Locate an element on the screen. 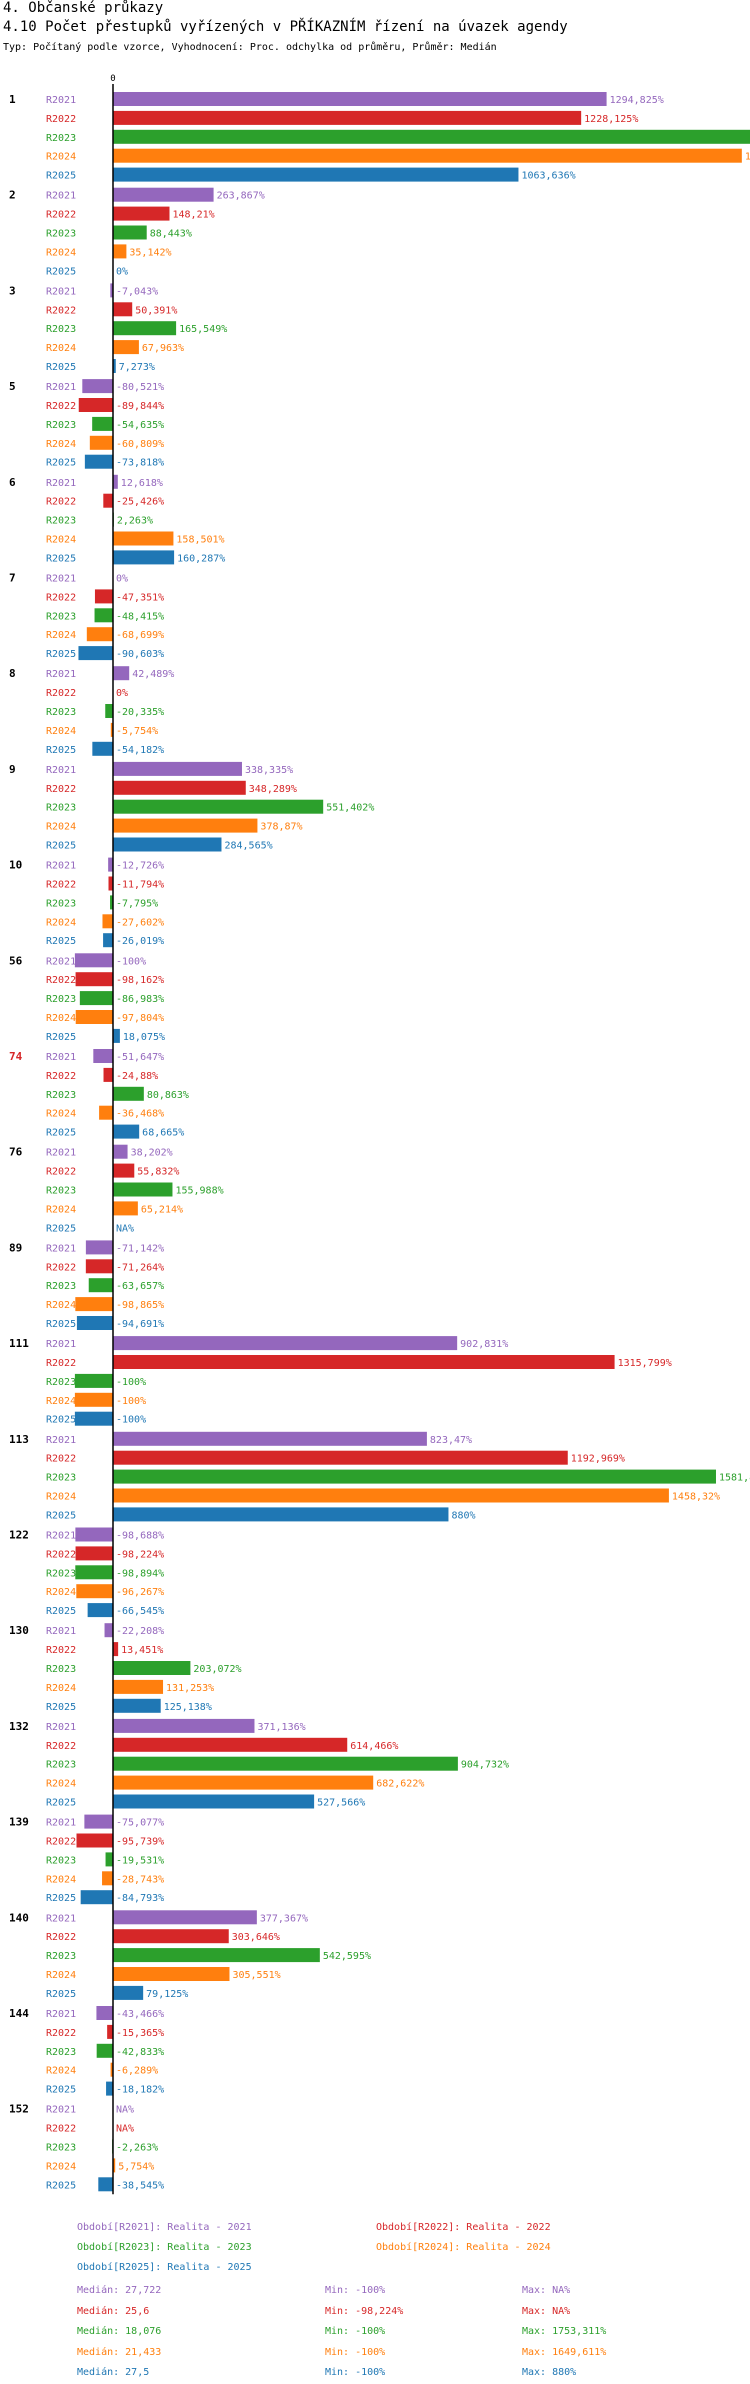 Image resolution: width=750 pixels, height=2384 pixels. data-label: -28,743% is located at coordinates (140, 1879).